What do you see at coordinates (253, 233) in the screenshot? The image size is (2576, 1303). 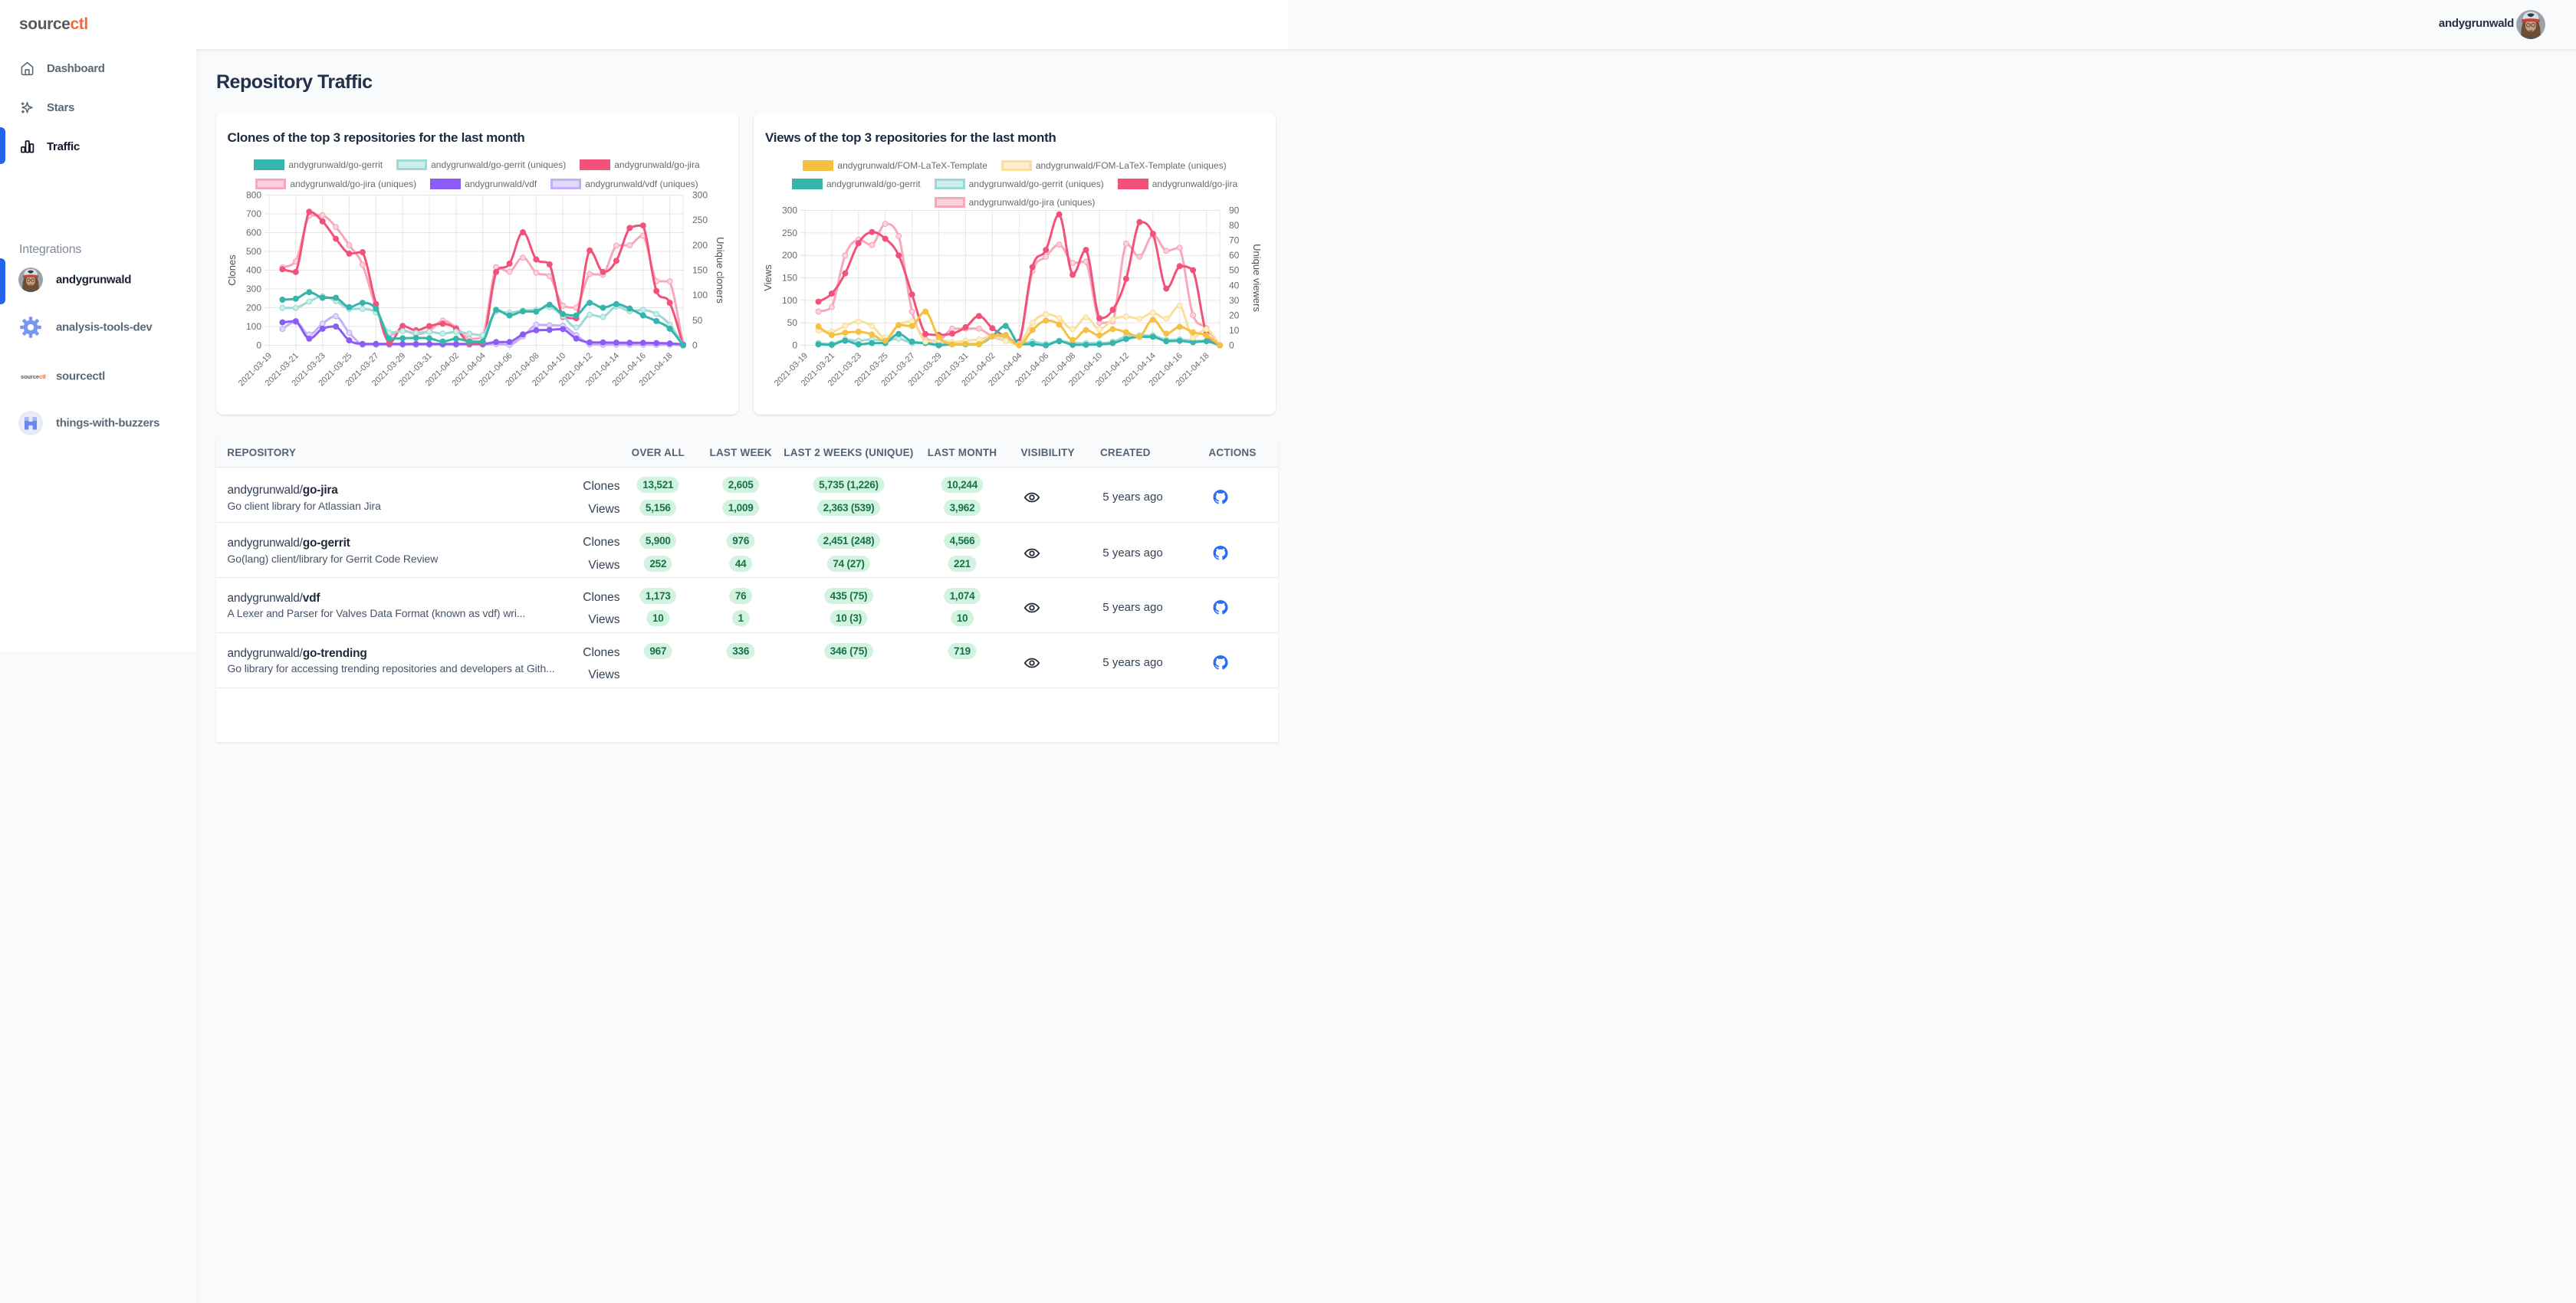 I see `svg-text: 600` at bounding box center [253, 233].